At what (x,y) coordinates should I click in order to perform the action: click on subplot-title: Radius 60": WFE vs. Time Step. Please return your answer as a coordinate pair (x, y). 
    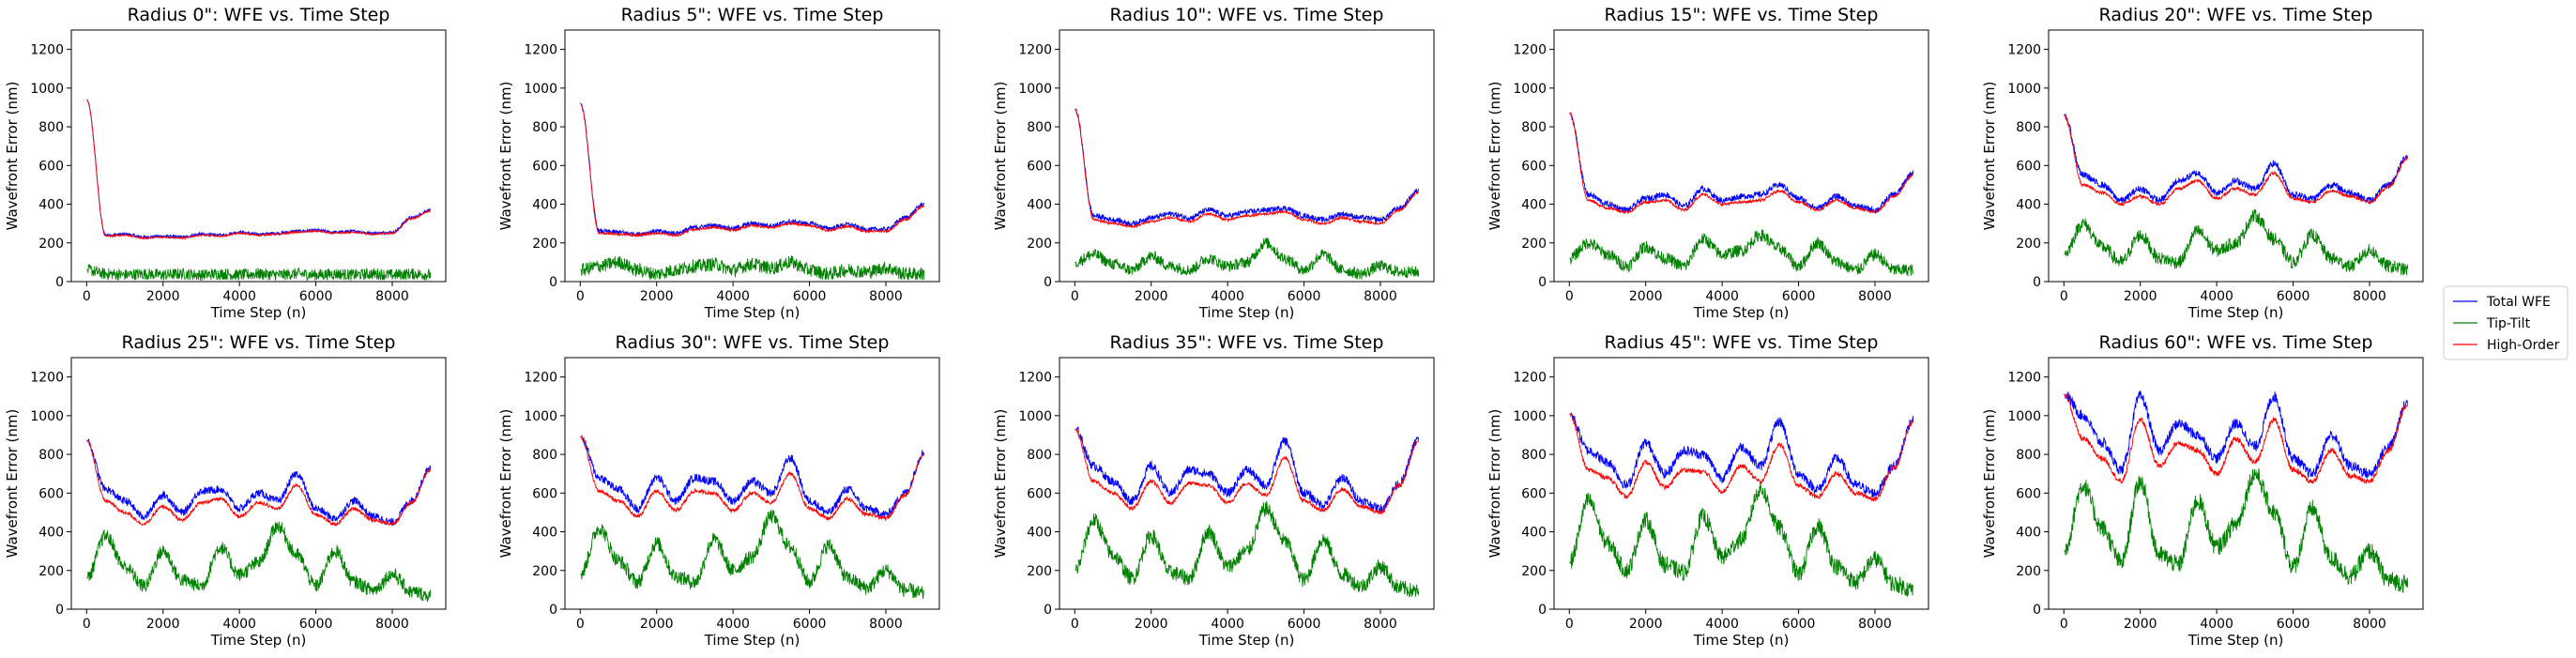
    Looking at the image, I should click on (2236, 342).